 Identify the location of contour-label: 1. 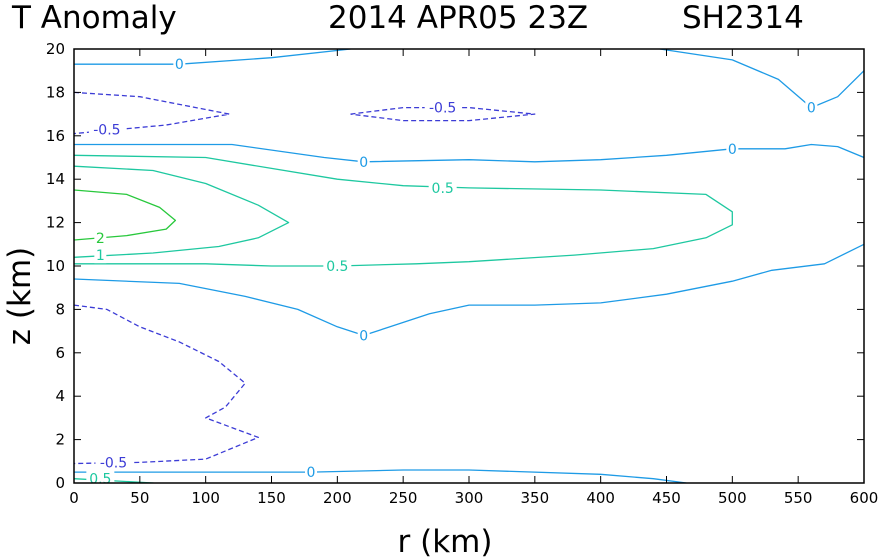
(100, 256).